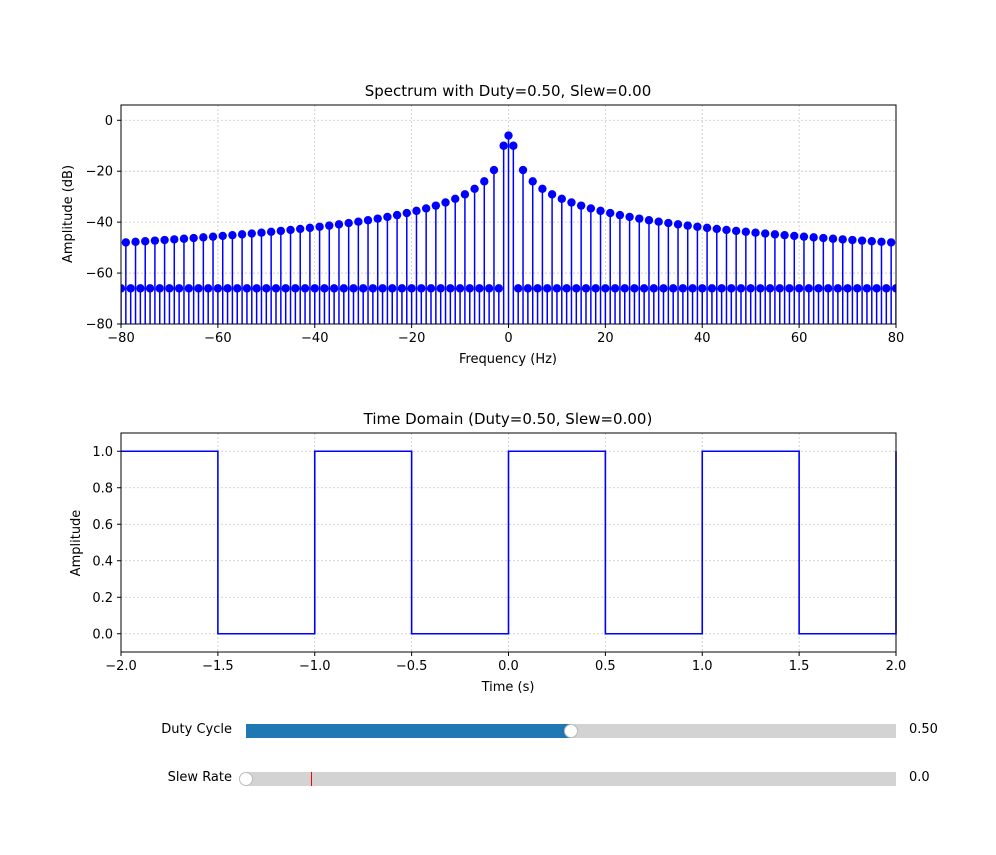 This screenshot has height=855, width=996. I want to click on y-tick-label: −40, so click(99, 223).